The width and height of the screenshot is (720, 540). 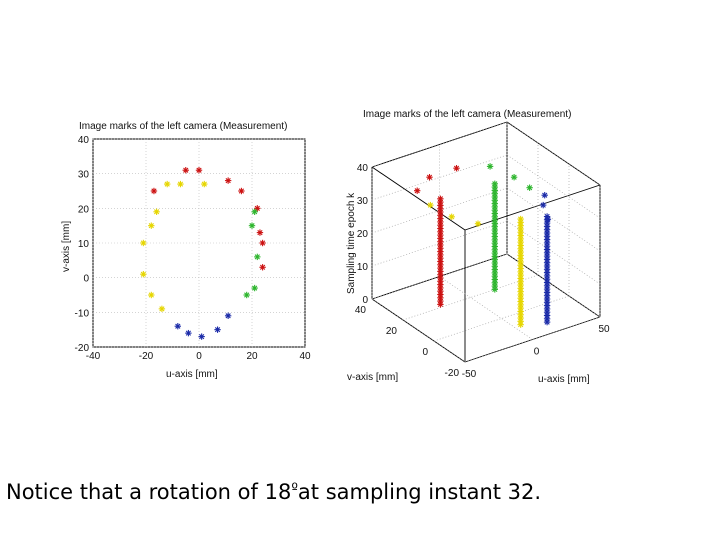 What do you see at coordinates (363, 234) in the screenshot?
I see `z-tick-label: 20` at bounding box center [363, 234].